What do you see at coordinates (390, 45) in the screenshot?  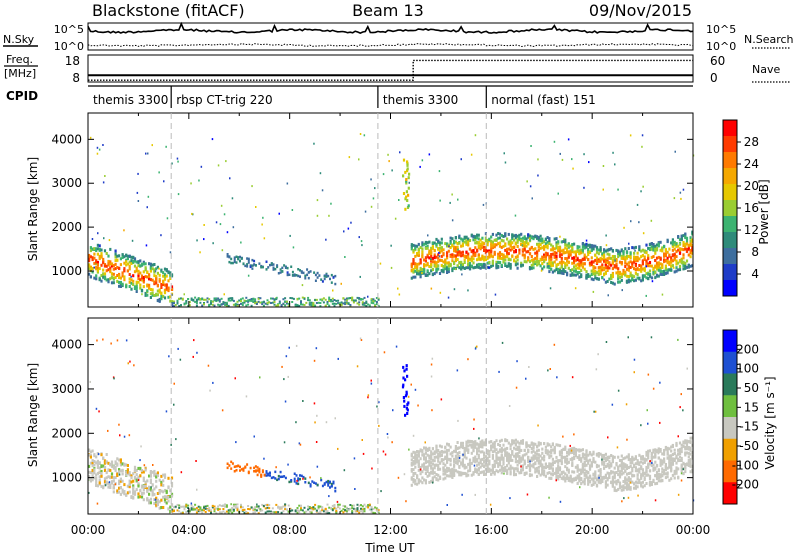 I see `noise-search-line` at bounding box center [390, 45].